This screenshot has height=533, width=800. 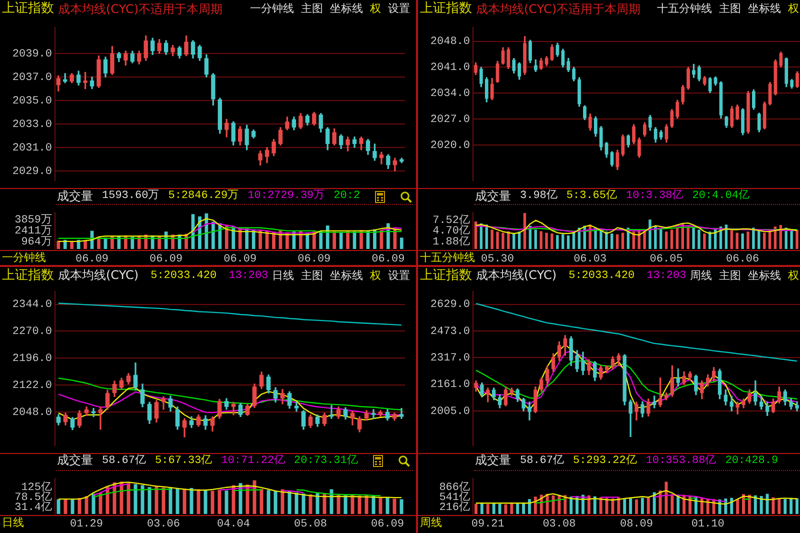 What do you see at coordinates (36, 242) in the screenshot?
I see `y-tick-label: 964万` at bounding box center [36, 242].